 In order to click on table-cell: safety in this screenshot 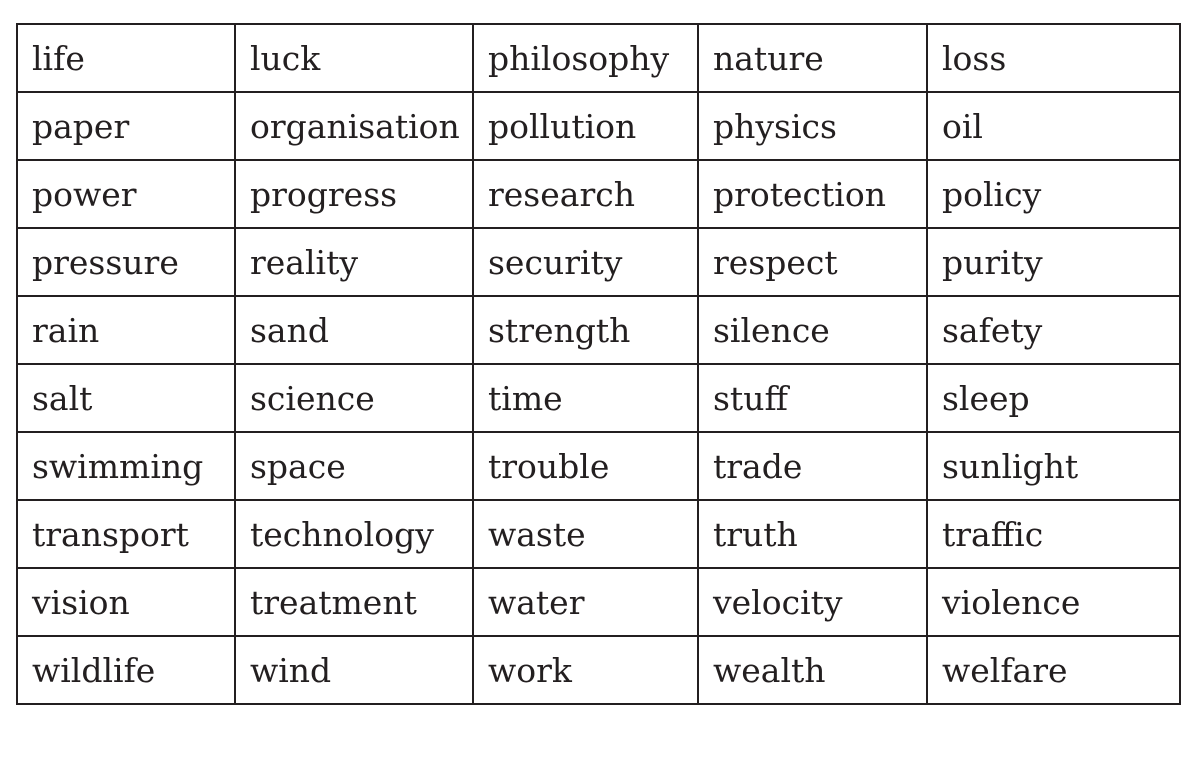, I will do `click(1053, 330)`.